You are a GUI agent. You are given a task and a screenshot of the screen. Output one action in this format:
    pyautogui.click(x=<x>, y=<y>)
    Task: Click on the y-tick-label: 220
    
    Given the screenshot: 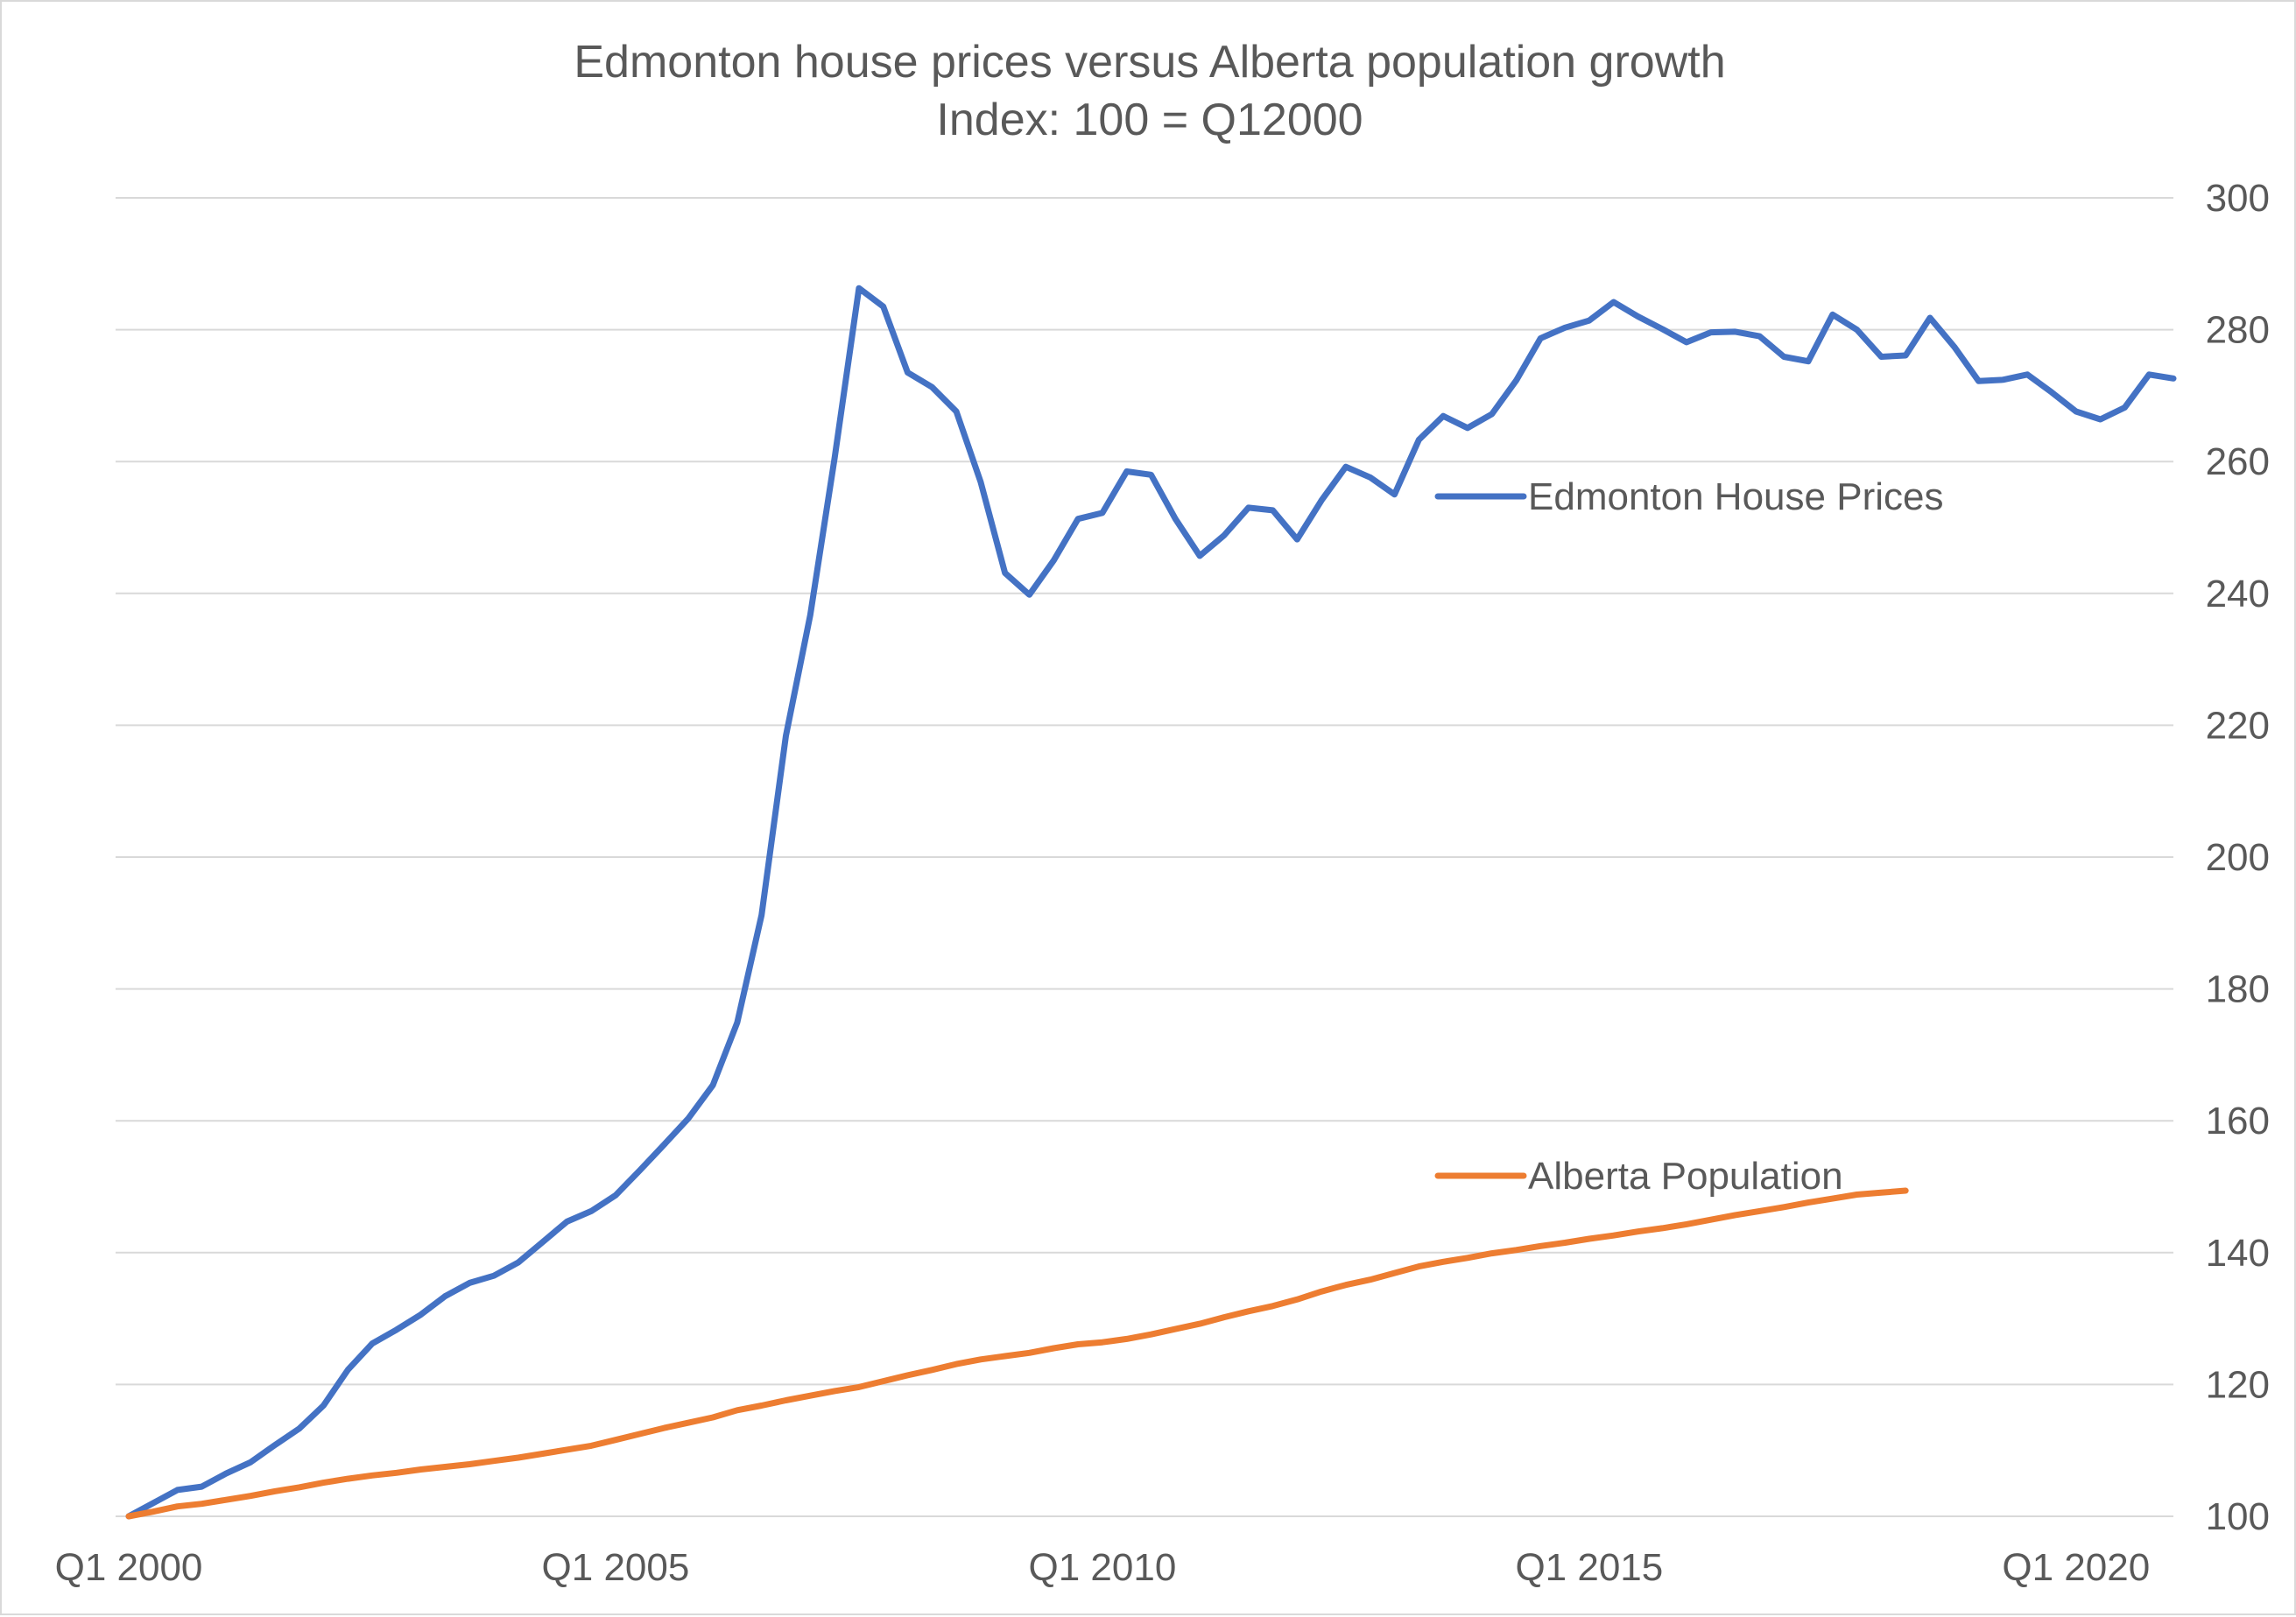 What is the action you would take?
    pyautogui.click(x=2238, y=725)
    